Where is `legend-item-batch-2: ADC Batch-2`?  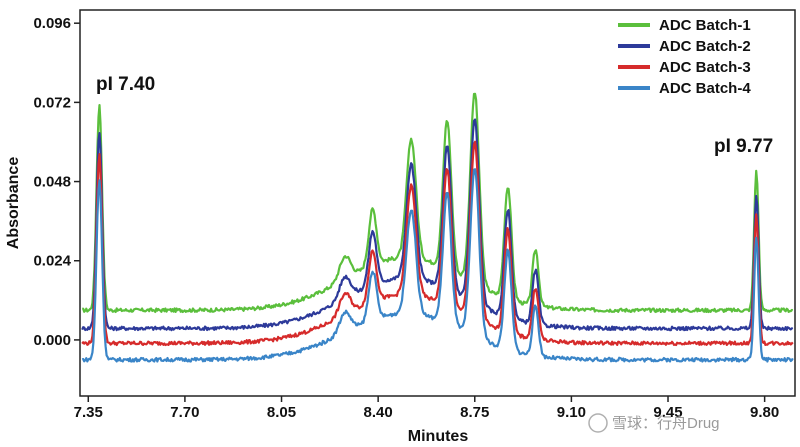 legend-item-batch-2: ADC Batch-2 is located at coordinates (684, 46).